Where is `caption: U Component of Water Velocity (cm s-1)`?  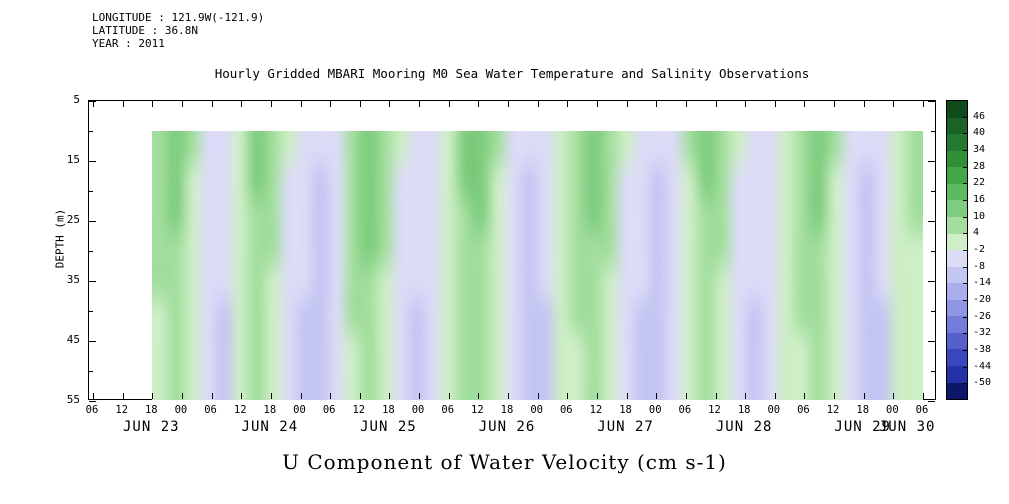 caption: U Component of Water Velocity (cm s-1) is located at coordinates (504, 462).